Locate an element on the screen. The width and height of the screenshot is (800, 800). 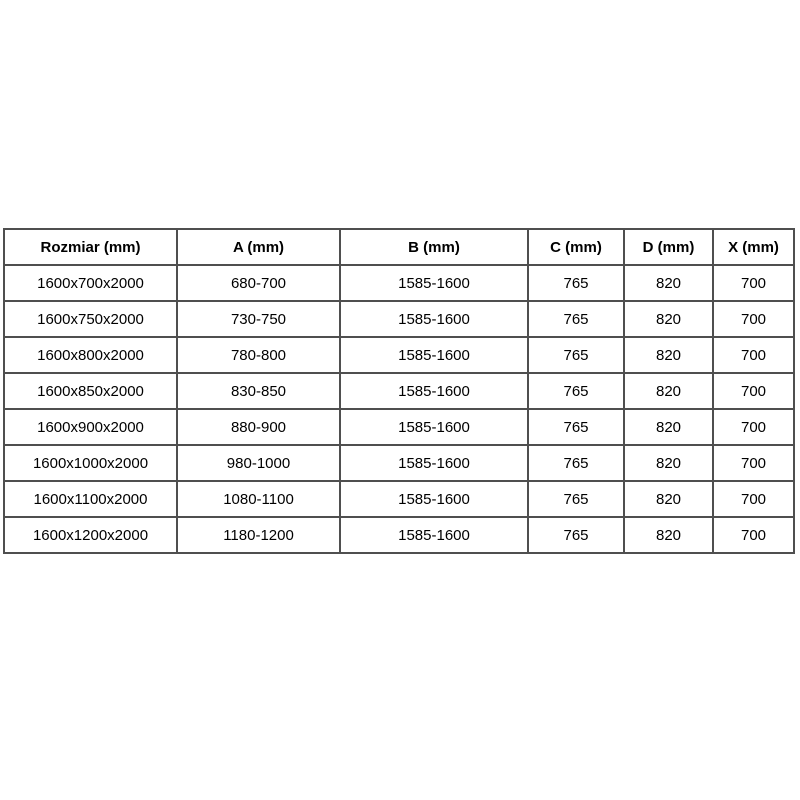
column-header-c: C (mm) is located at coordinates (576, 247).